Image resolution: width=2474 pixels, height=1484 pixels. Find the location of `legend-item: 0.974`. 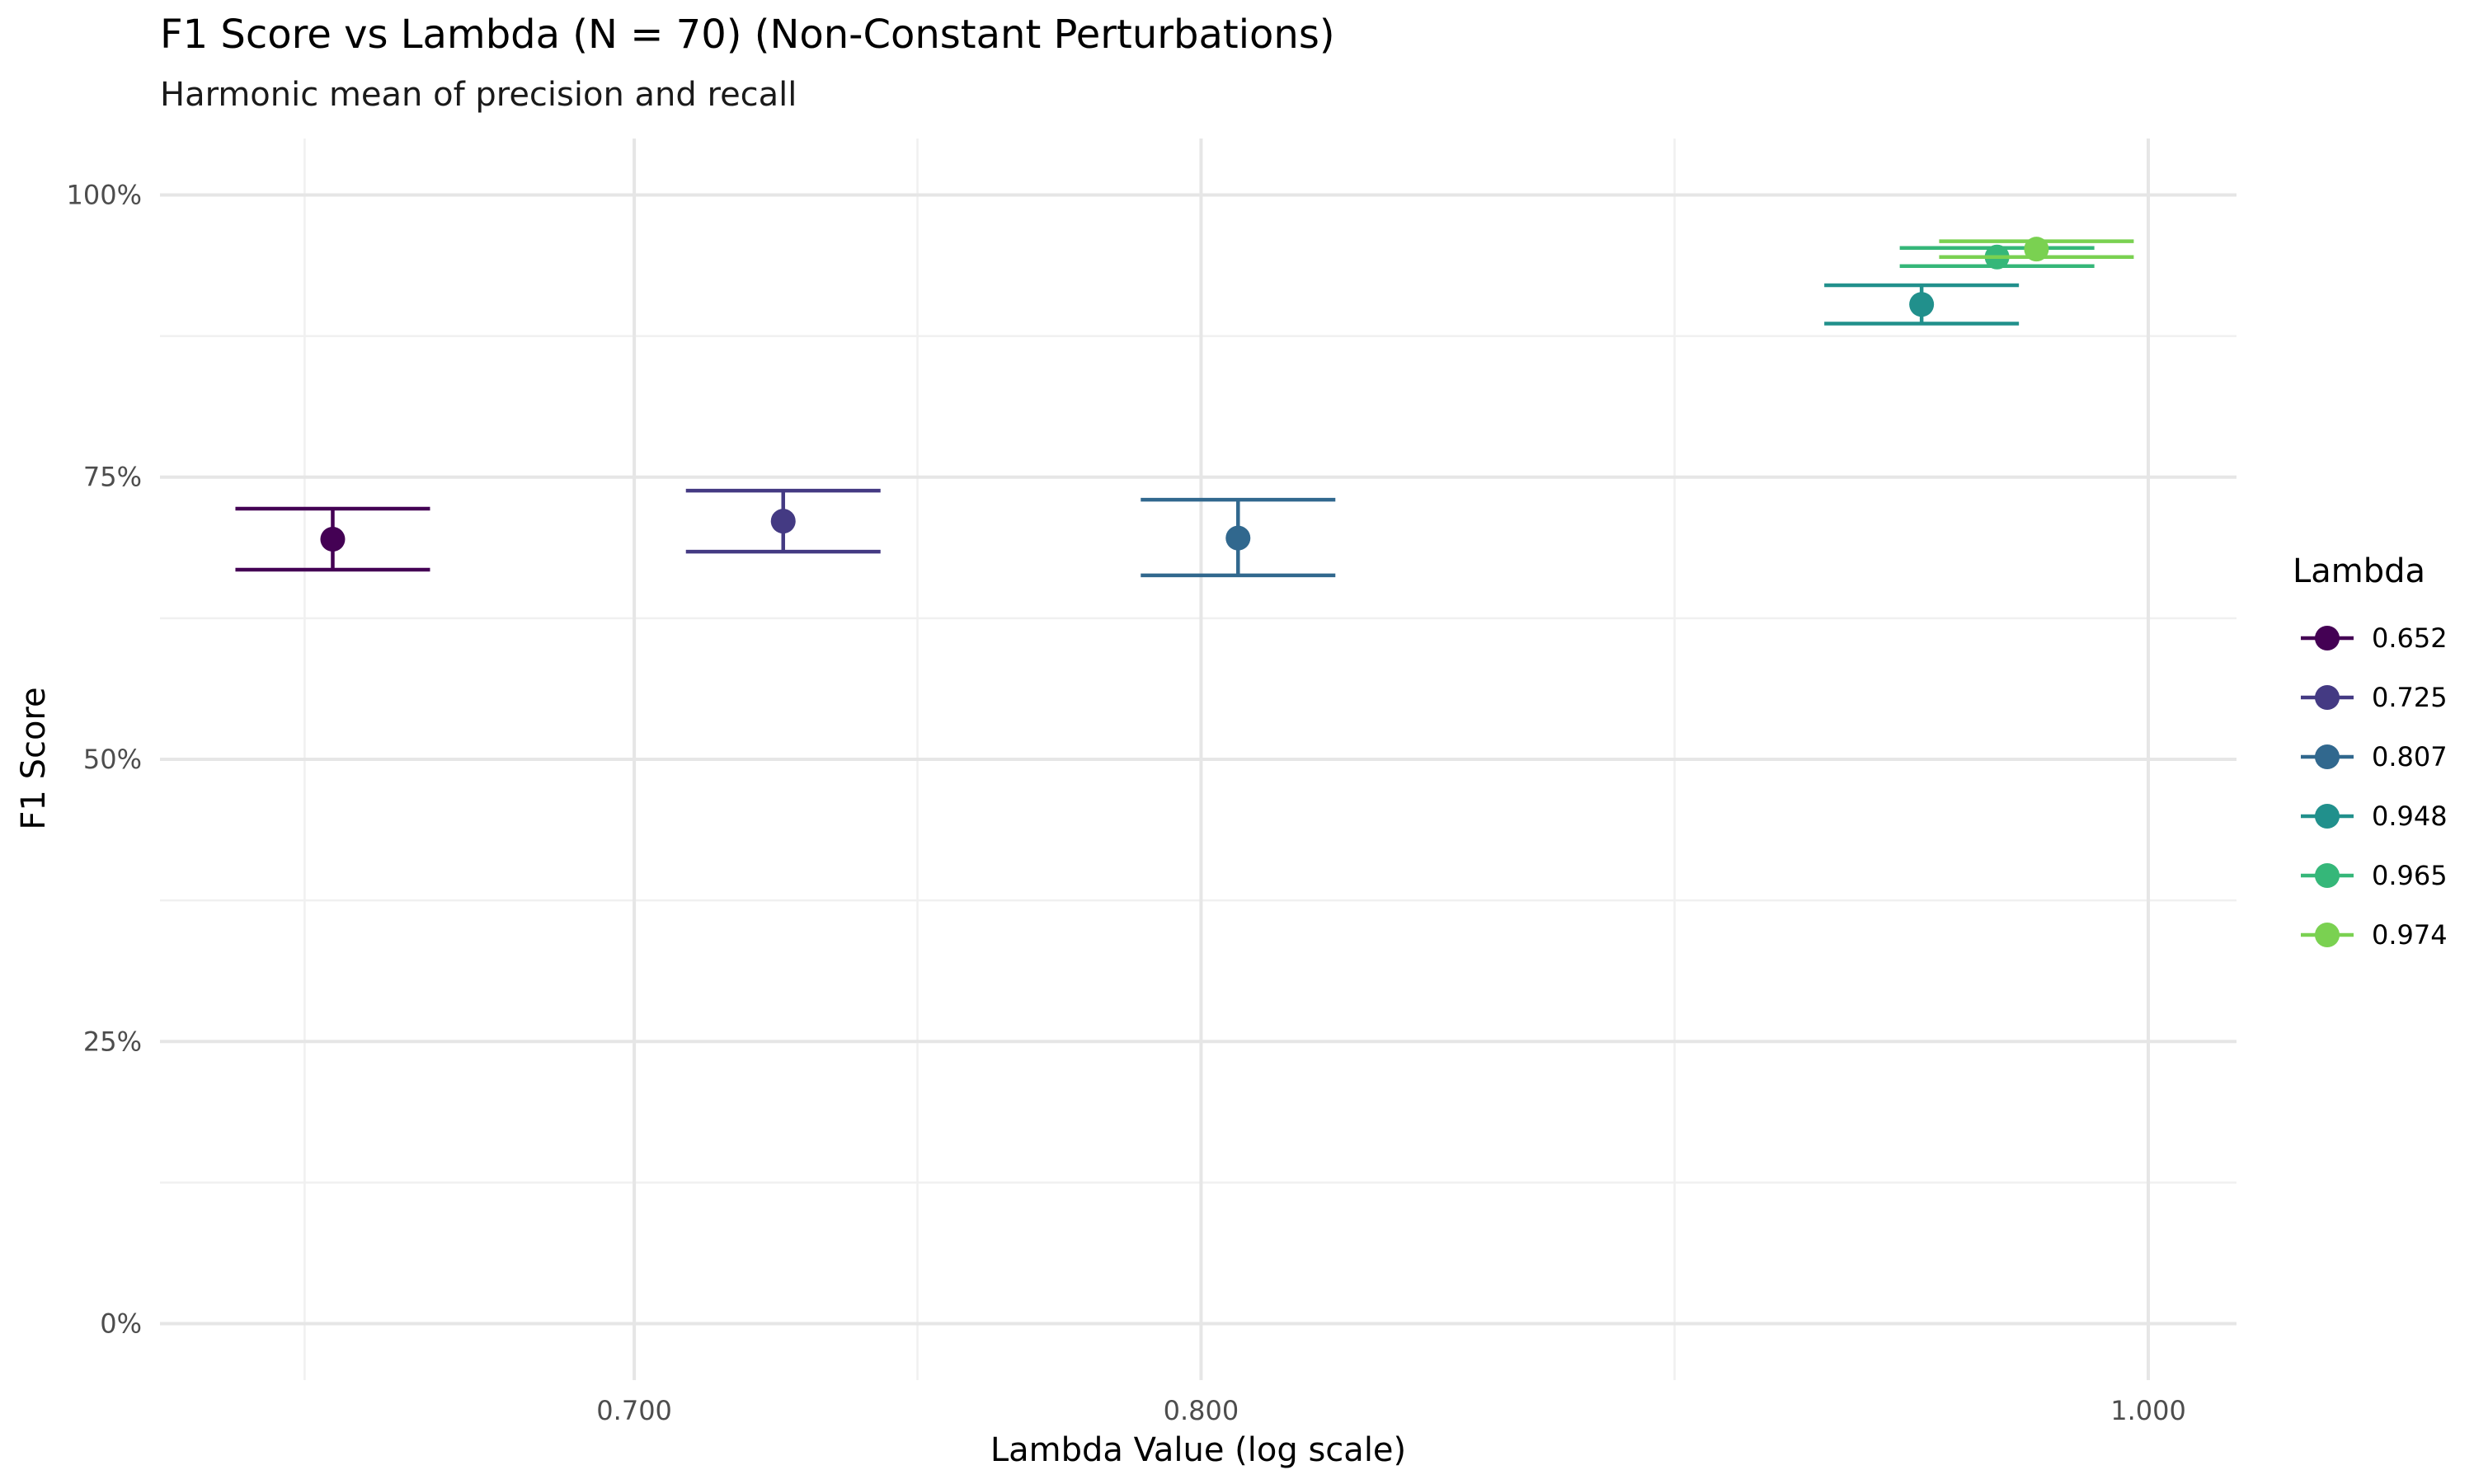

legend-item: 0.974 is located at coordinates (2374, 935).